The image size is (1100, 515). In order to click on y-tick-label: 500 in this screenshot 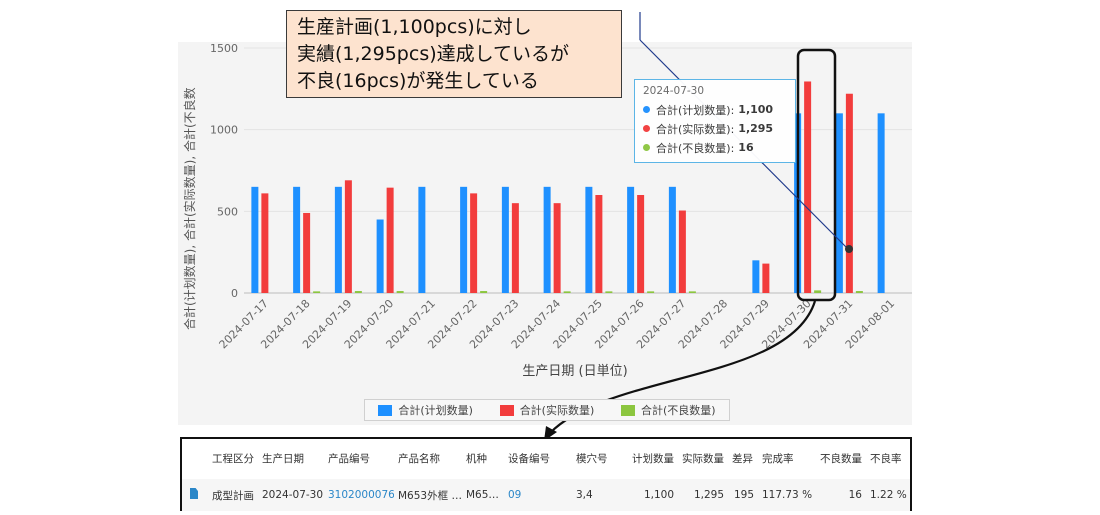, I will do `click(227, 211)`.